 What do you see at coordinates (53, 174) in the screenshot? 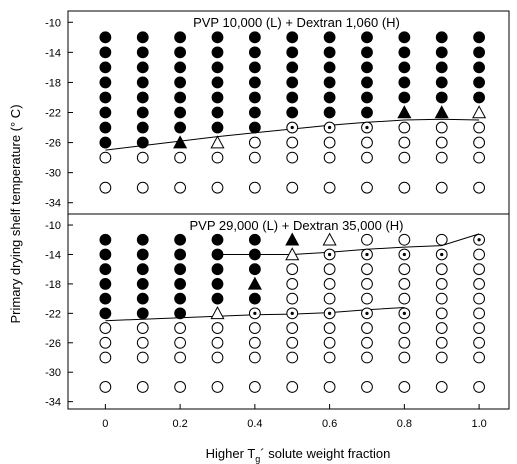
I see `y-tick-label: -30` at bounding box center [53, 174].